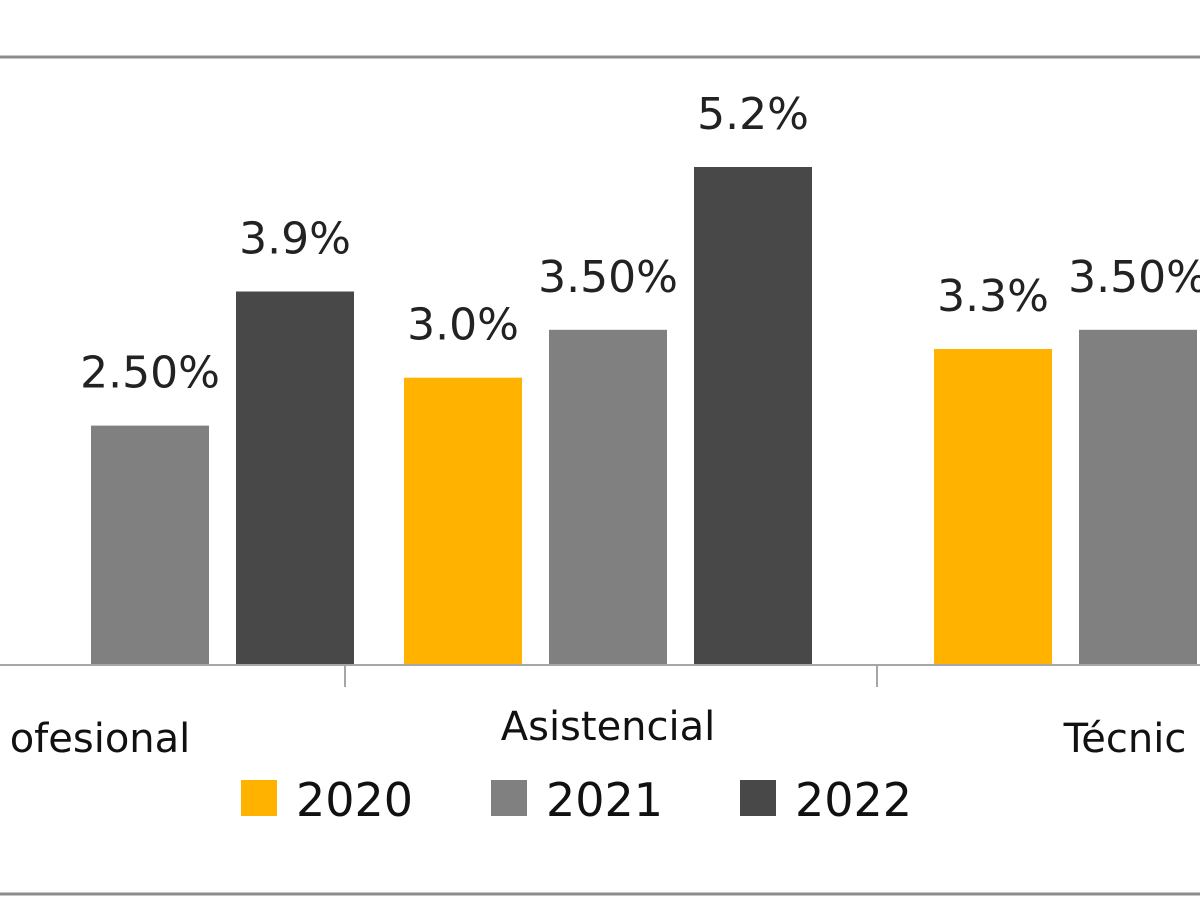 Image resolution: width=1200 pixels, height=900 pixels. I want to click on data-label-2020-2: 3.3%, so click(993, 296).